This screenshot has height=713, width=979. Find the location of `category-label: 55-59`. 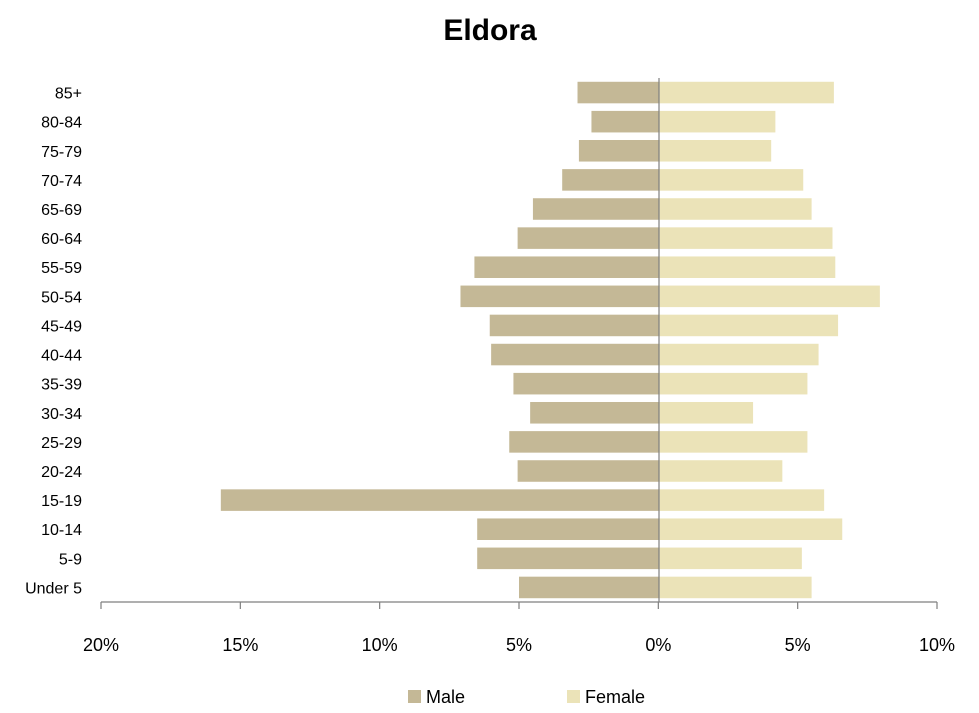

category-label: 55-59 is located at coordinates (61, 268).